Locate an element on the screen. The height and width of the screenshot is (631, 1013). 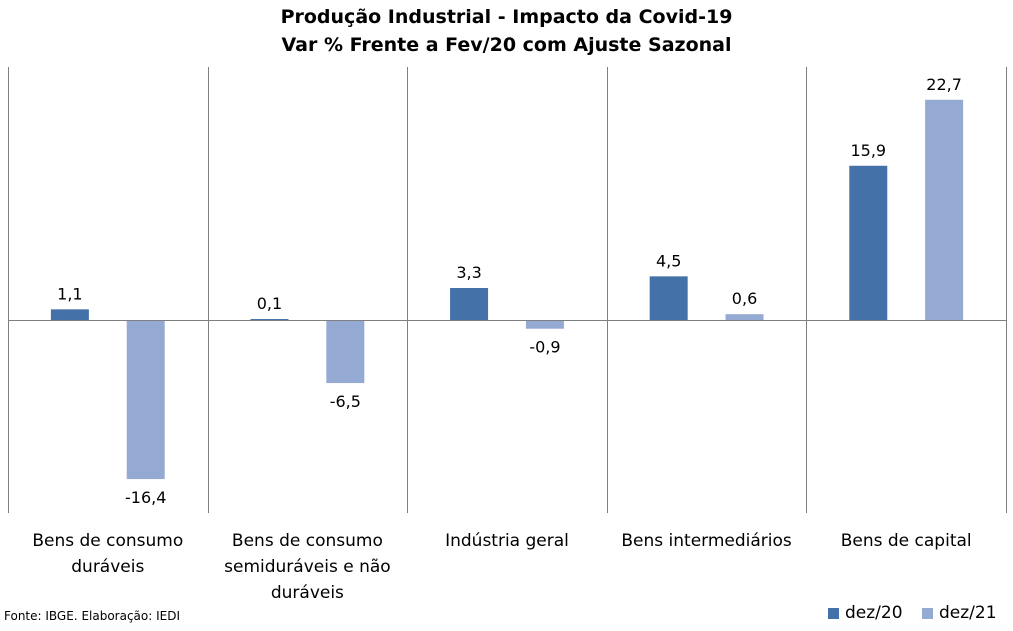
data-label: -6,5 is located at coordinates (345, 401).